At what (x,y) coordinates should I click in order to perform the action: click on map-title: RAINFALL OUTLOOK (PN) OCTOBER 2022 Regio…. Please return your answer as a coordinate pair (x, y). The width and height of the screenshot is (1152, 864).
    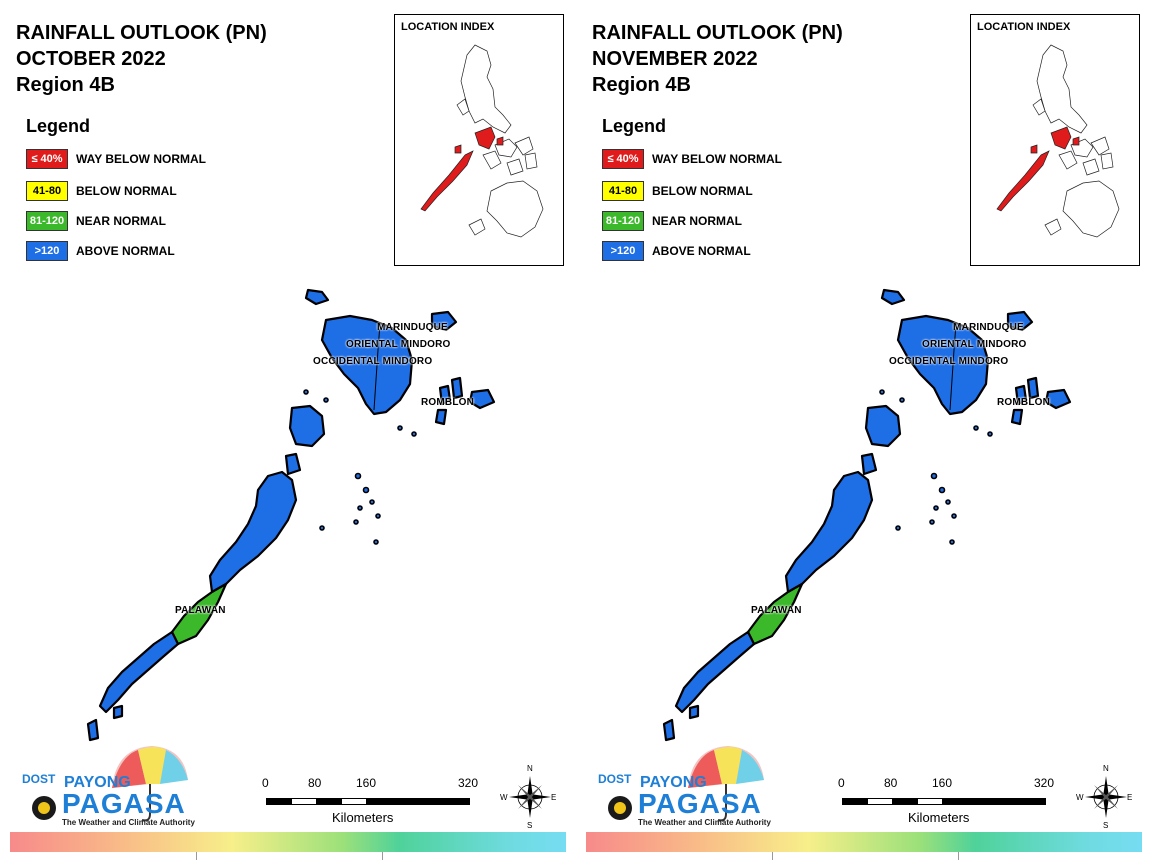
    Looking at the image, I should click on (141, 59).